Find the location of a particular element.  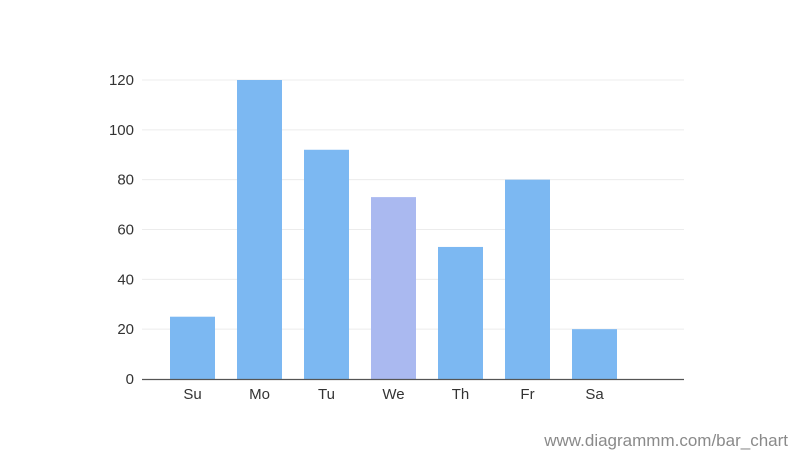

bar-th is located at coordinates (460, 312).